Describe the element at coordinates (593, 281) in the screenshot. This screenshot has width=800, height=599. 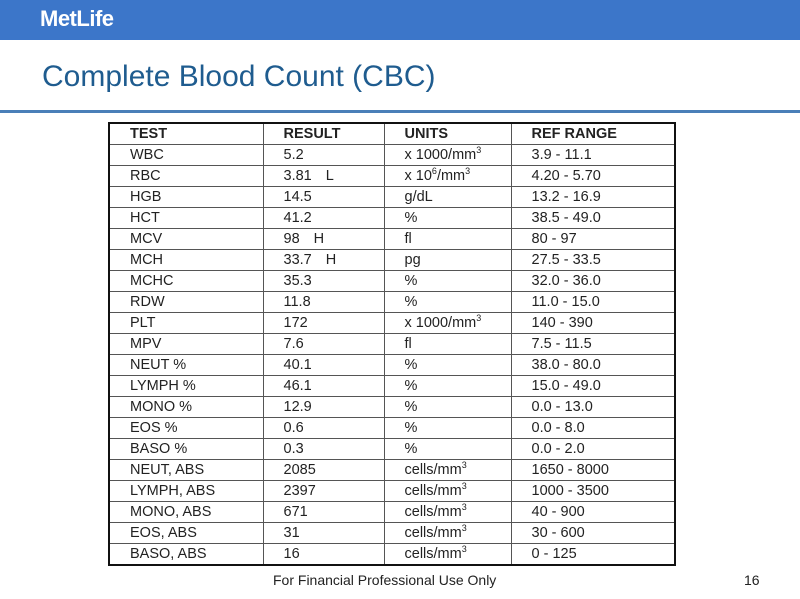
I see `cell-ref-range: 32.0 - 36.0` at that location.